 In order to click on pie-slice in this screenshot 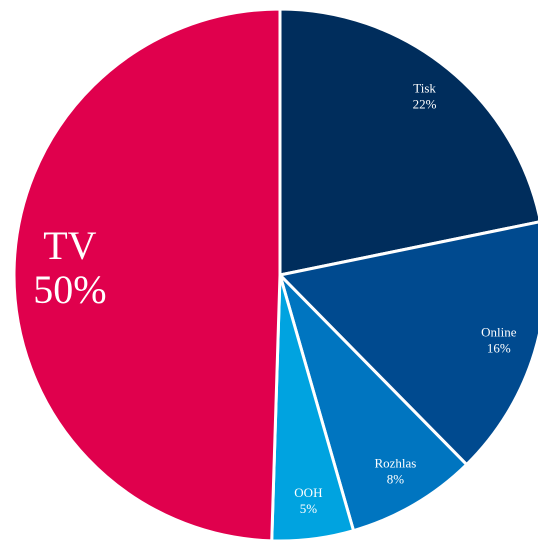, I will do `click(312, 406)`.